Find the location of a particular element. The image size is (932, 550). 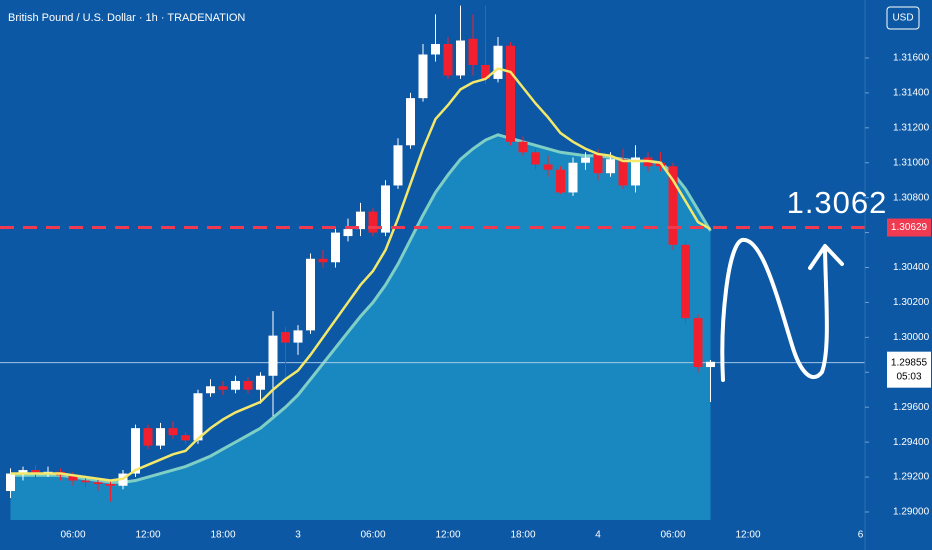

currency: USD is located at coordinates (902, 18).